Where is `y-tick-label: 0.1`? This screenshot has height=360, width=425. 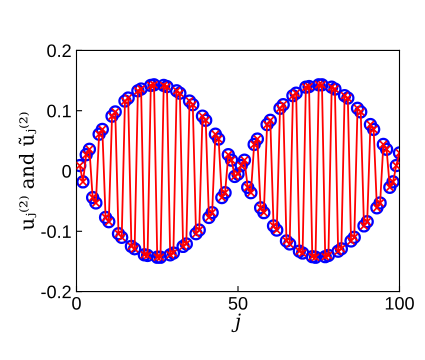 y-tick-label: 0.1 is located at coordinates (59, 111).